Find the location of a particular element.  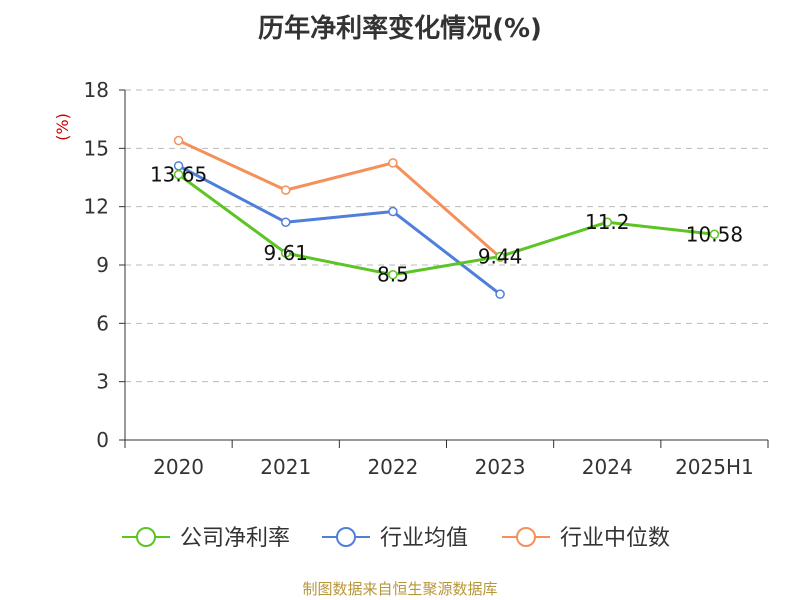

y-tick-label: 0 is located at coordinates (102, 440).